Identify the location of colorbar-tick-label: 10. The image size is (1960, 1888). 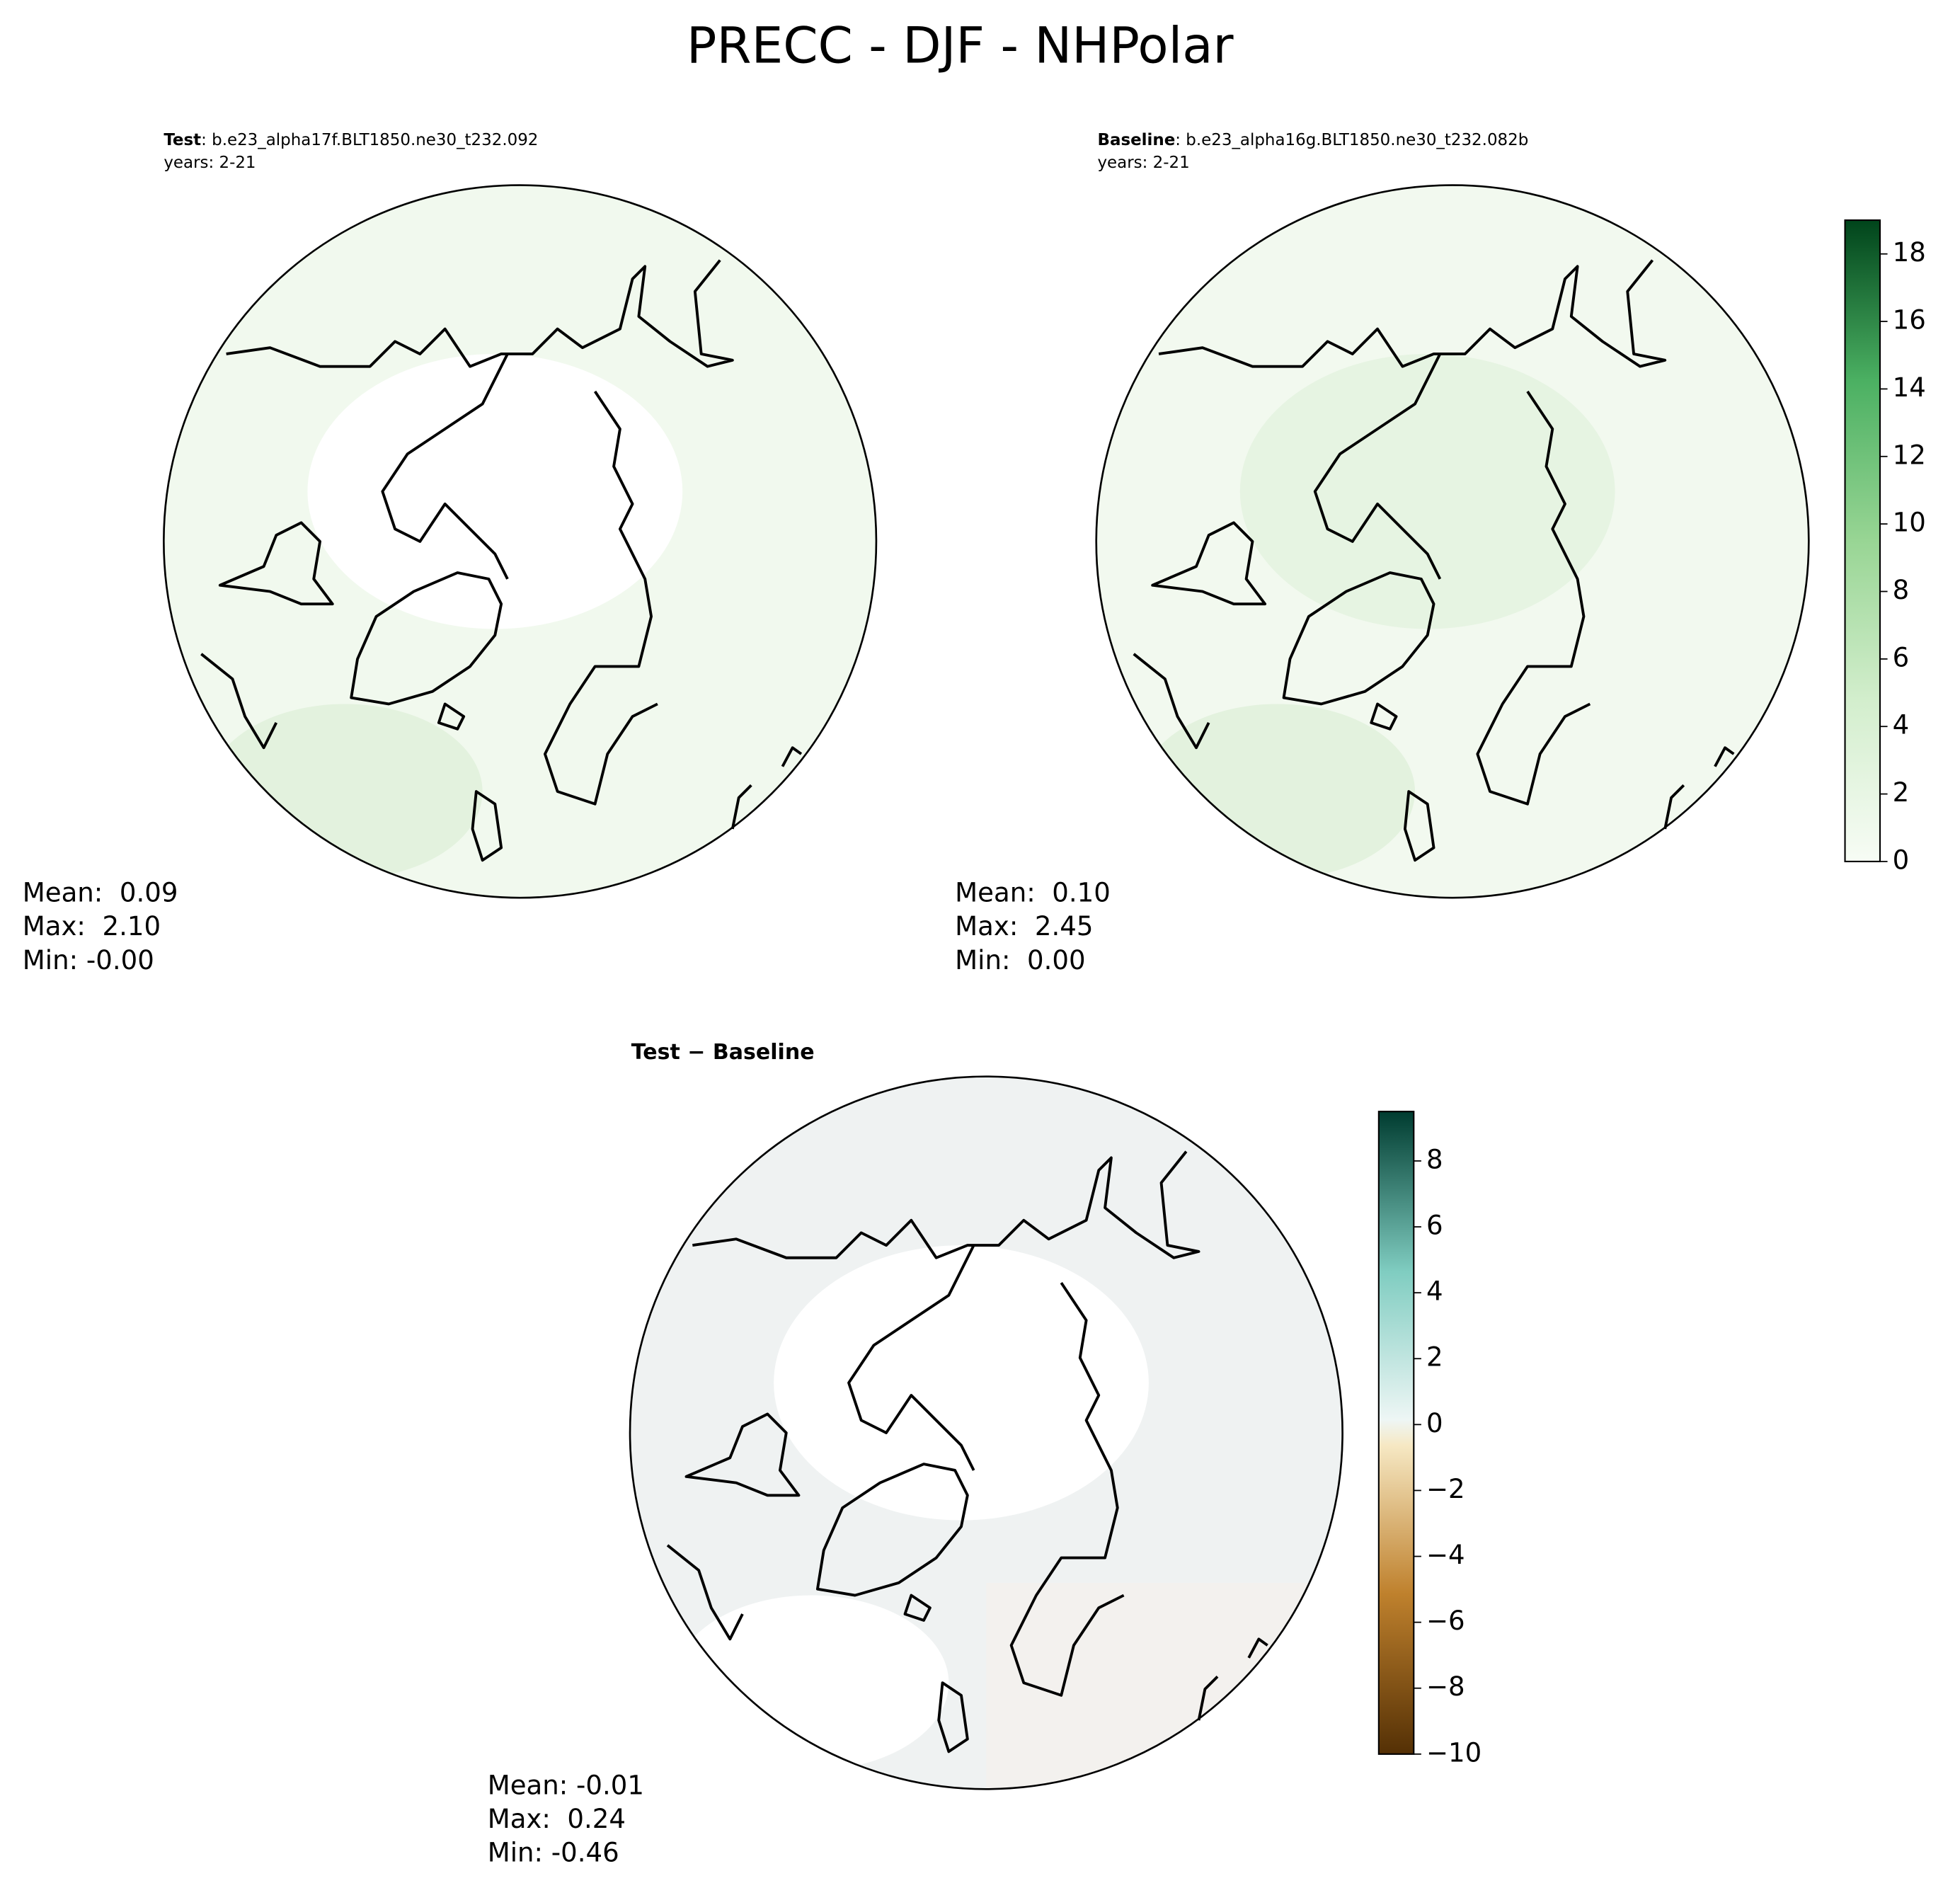
(1909, 523).